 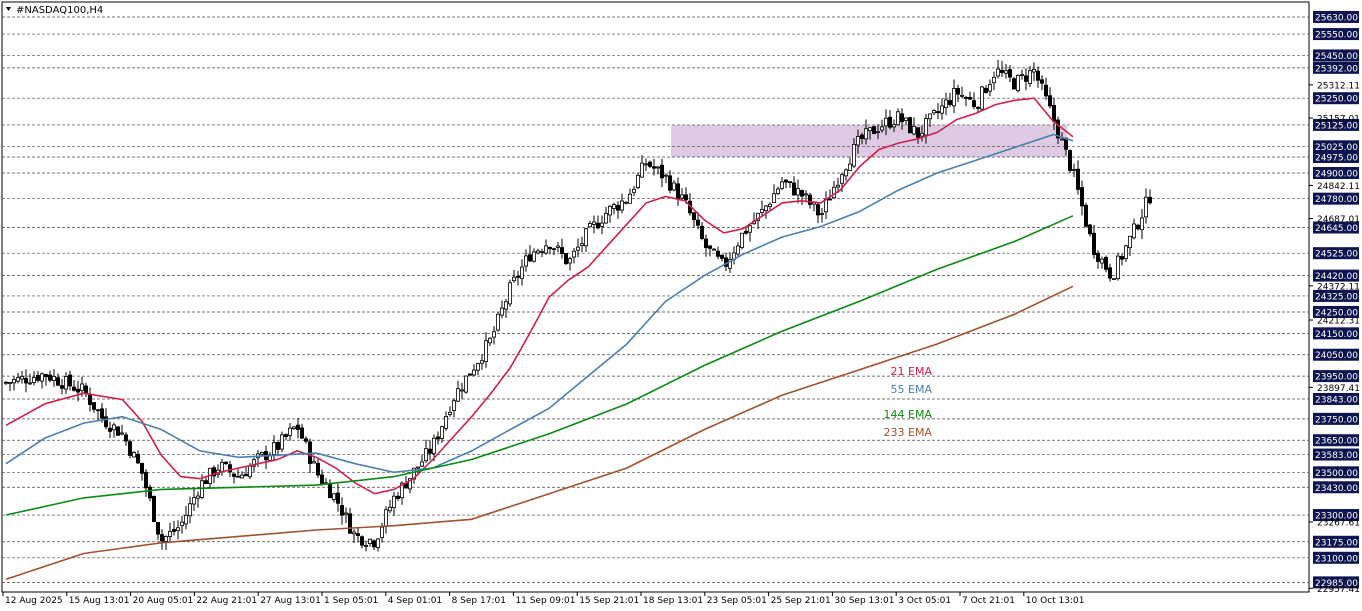 What do you see at coordinates (163, 601) in the screenshot?
I see `x-tick-label: 20 Aug 05:01` at bounding box center [163, 601].